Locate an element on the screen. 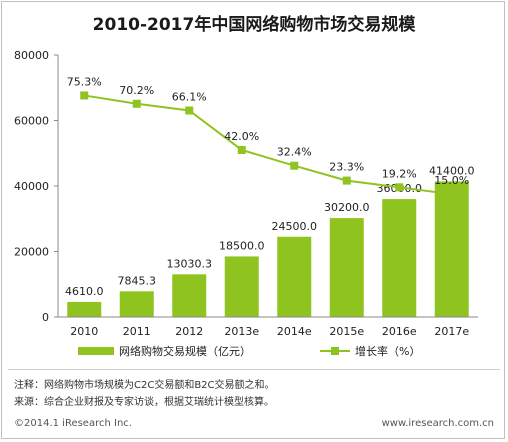  bar-value-label: 41400.0 is located at coordinates (452, 170).